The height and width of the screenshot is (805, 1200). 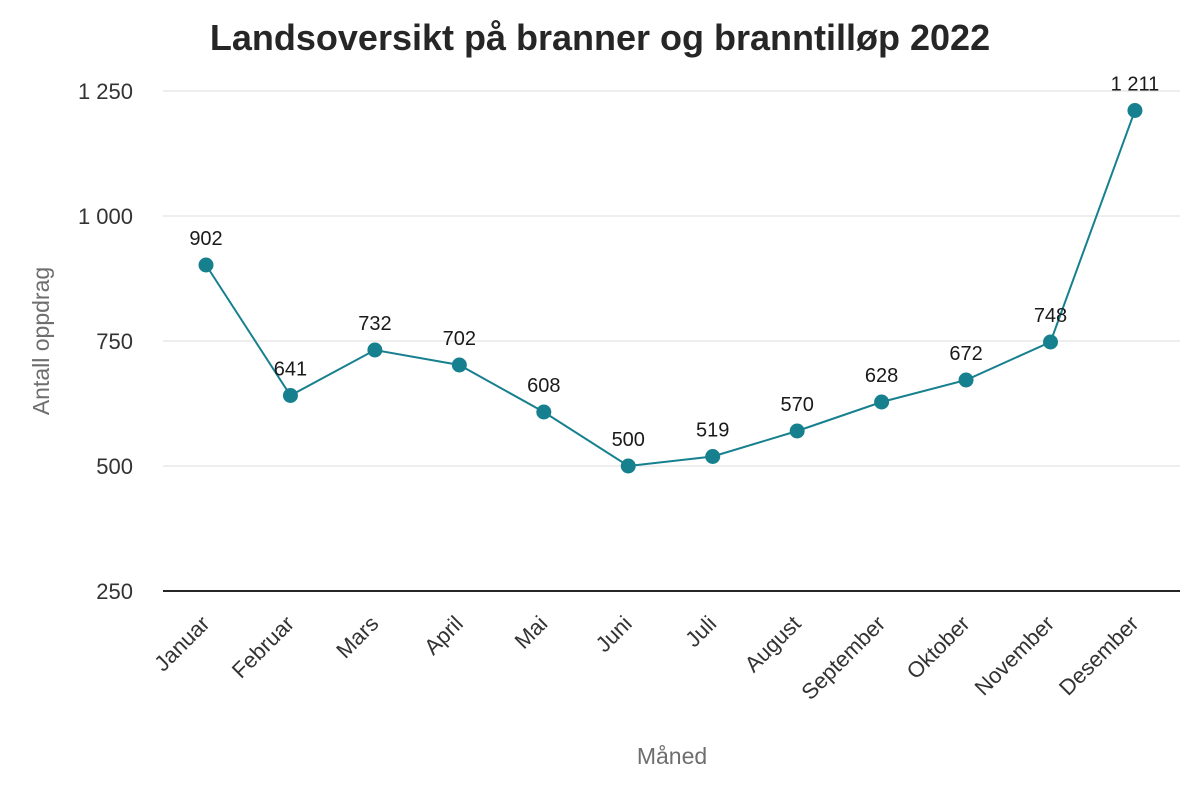 What do you see at coordinates (443, 635) in the screenshot?
I see `x-tick-label: April` at bounding box center [443, 635].